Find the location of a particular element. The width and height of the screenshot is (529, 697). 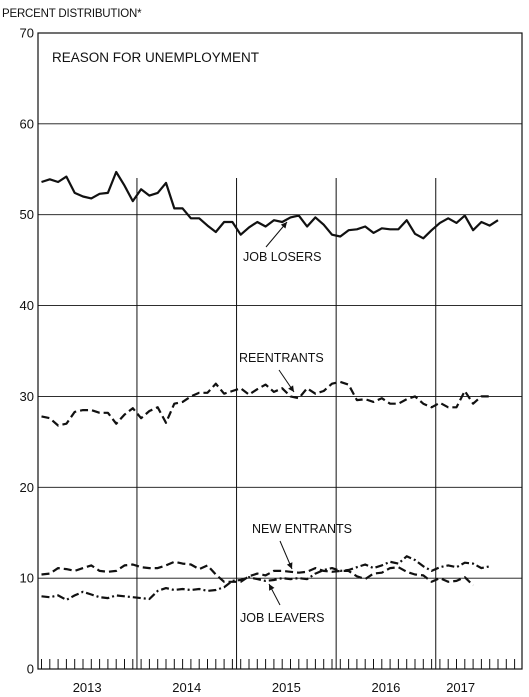

series-line-job-leavers is located at coordinates (265, 578).